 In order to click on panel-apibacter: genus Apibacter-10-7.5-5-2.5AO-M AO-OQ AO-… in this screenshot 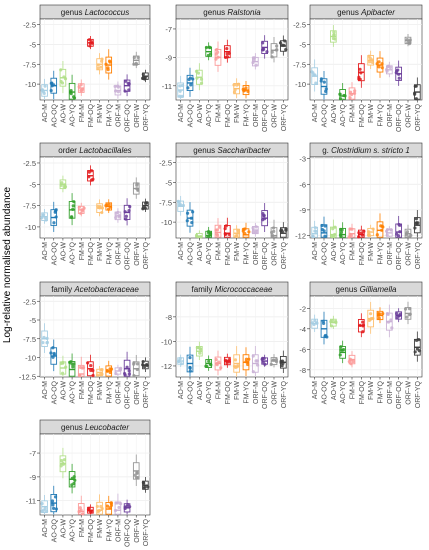, I will do `click(358, 68)`.